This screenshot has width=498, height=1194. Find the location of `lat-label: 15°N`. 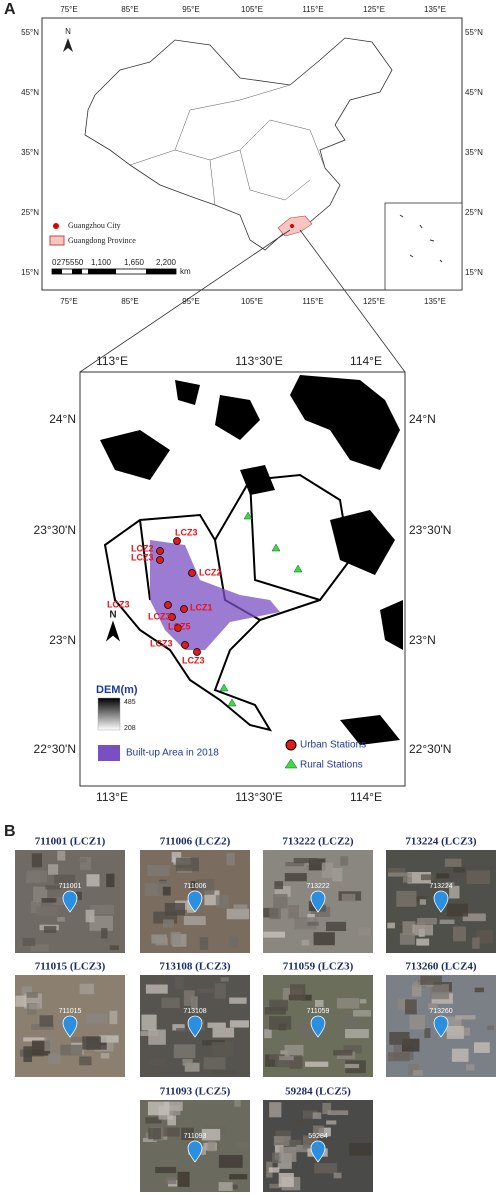

lat-label: 15°N is located at coordinates (474, 272).